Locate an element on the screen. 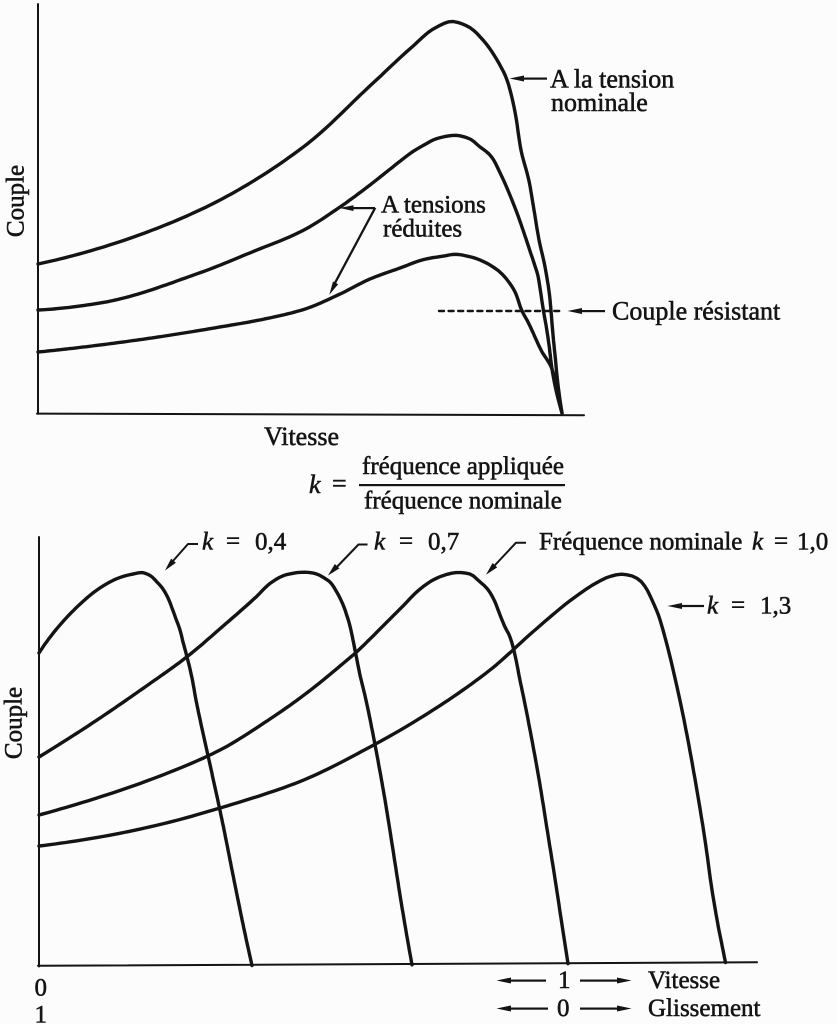 The width and height of the screenshot is (837, 1024). svg-text: 0,7 is located at coordinates (443, 542).